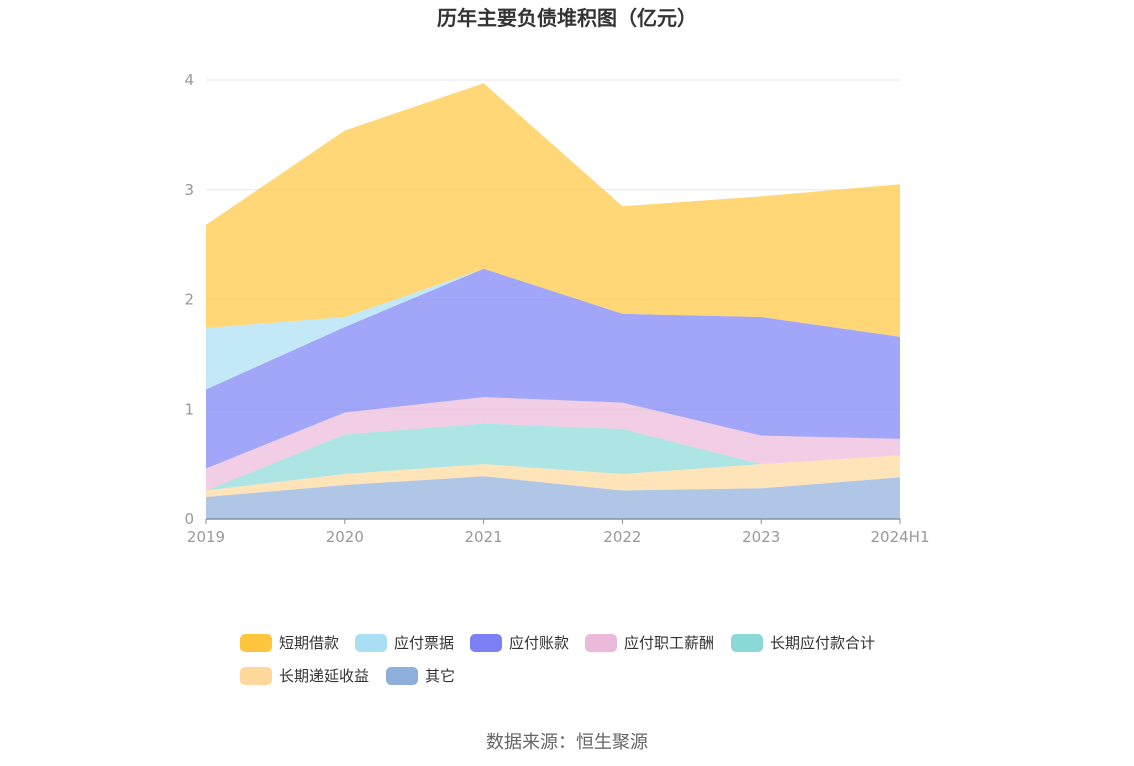 The image size is (1134, 766). Describe the element at coordinates (324, 676) in the screenshot. I see `legend-label: 长期递延收益` at that location.